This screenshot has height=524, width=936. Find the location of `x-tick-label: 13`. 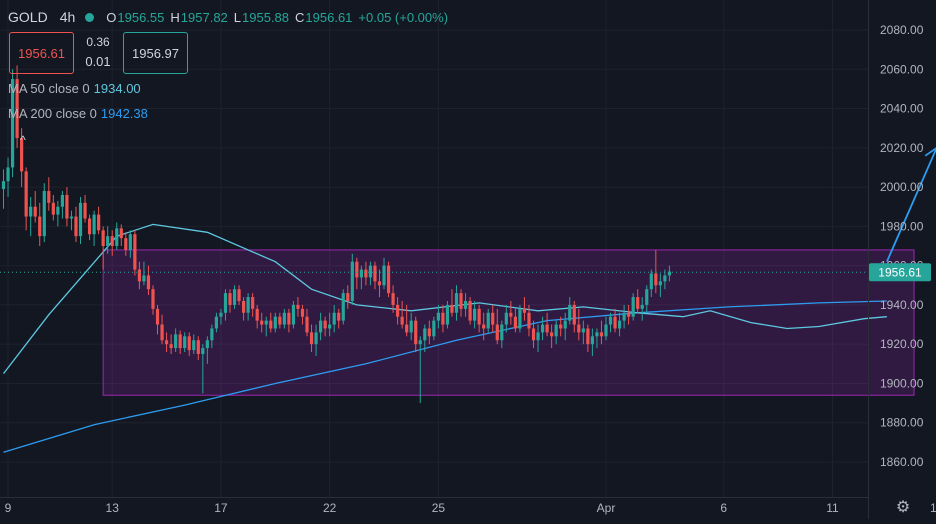

x-tick-label: 13 is located at coordinates (113, 508).